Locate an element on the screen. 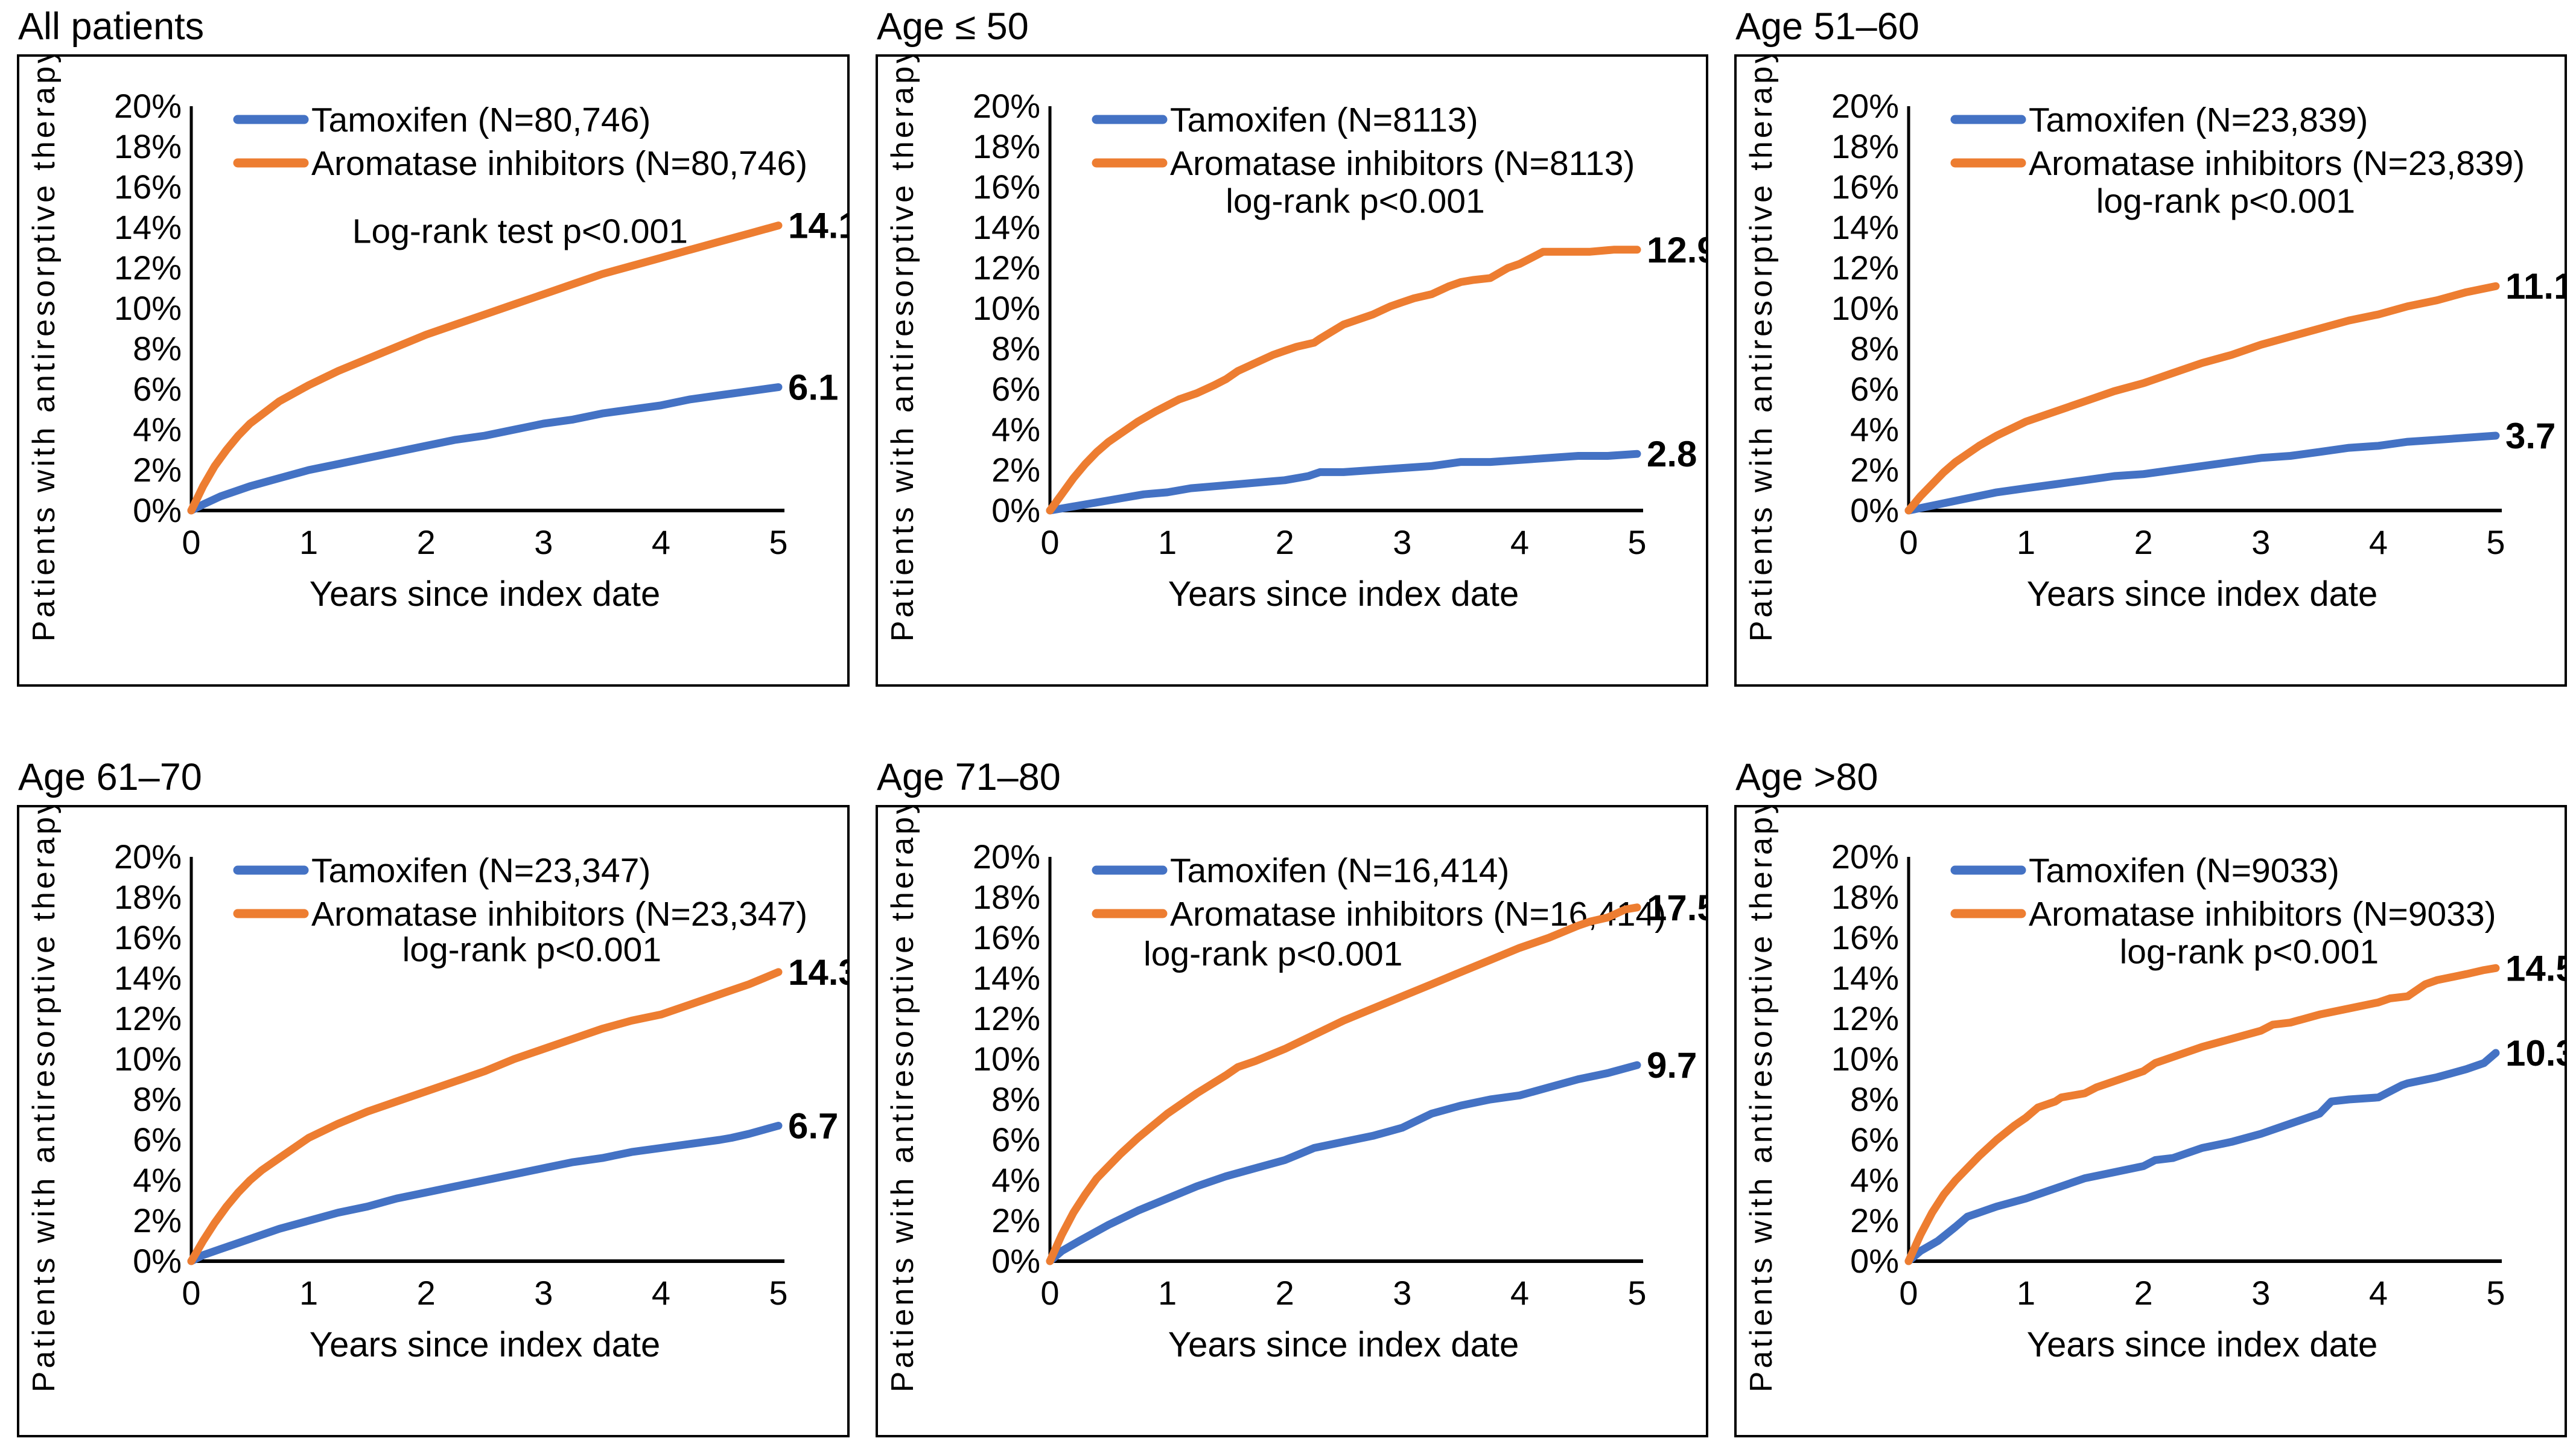 The image size is (2576, 1444). legend-label: Tamoxifen (N=80,746) is located at coordinates (481, 120).